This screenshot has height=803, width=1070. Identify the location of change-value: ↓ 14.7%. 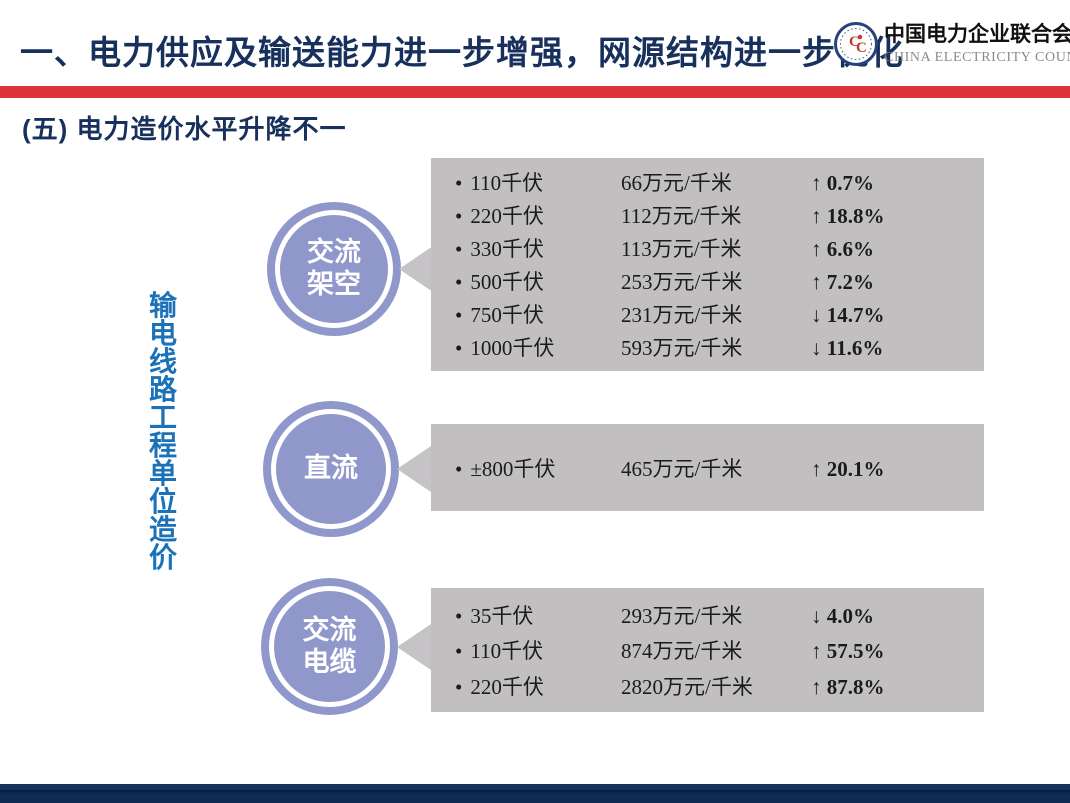
(848, 315).